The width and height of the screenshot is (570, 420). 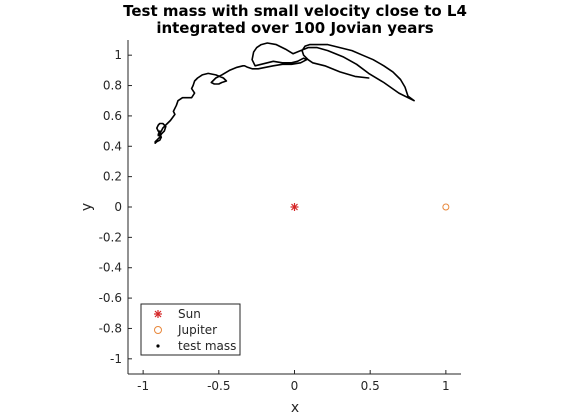 I want to click on x-tick-label: 0, so click(x=295, y=386).